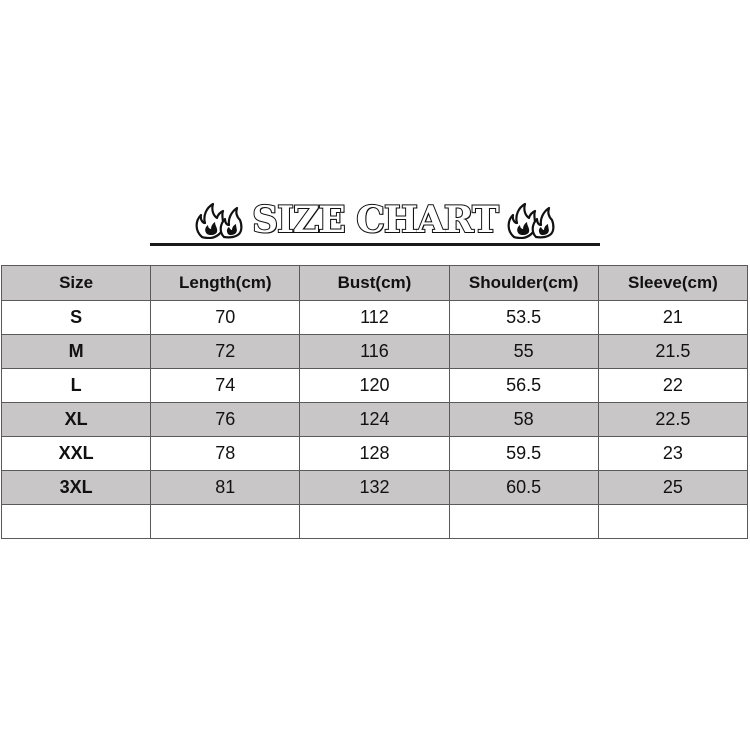  I want to click on page-title: SIZE CHART, so click(375, 220).